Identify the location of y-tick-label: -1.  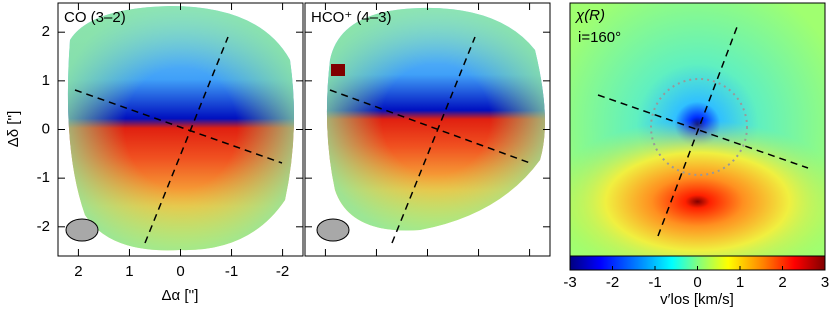
(43, 177).